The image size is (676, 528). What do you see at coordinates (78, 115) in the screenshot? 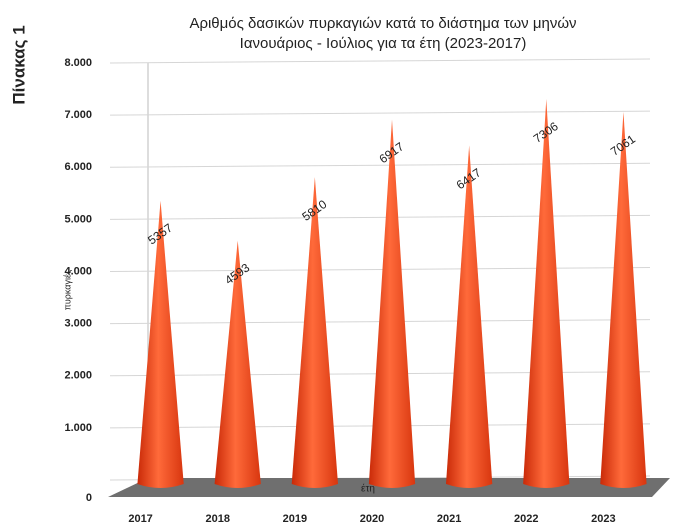
I see `y-tick-label: 7.000` at bounding box center [78, 115].